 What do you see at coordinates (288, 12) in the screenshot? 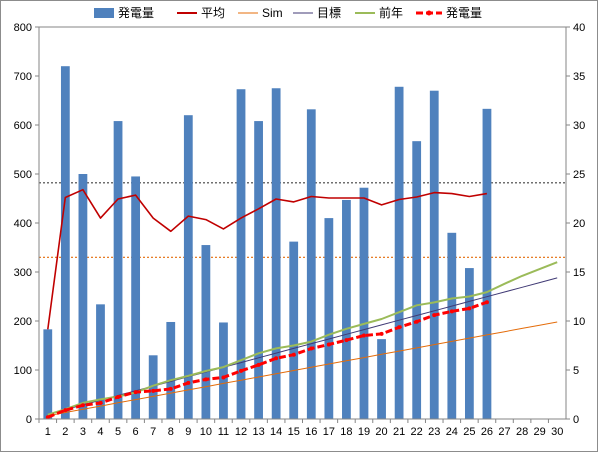
I see `legend: 発電量 平均 Sim 目標 前年 発電量` at bounding box center [288, 12].